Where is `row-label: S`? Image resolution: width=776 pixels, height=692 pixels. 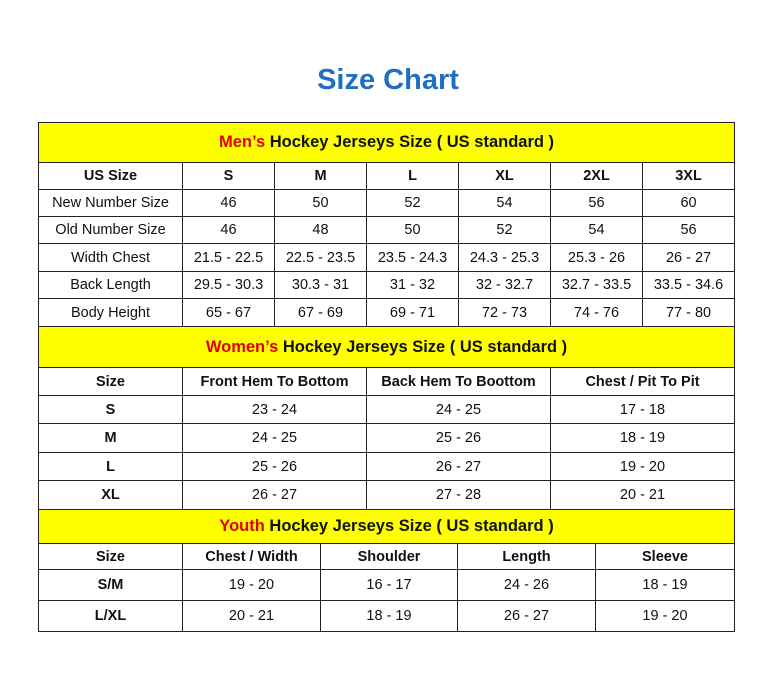
row-label: S is located at coordinates (110, 409).